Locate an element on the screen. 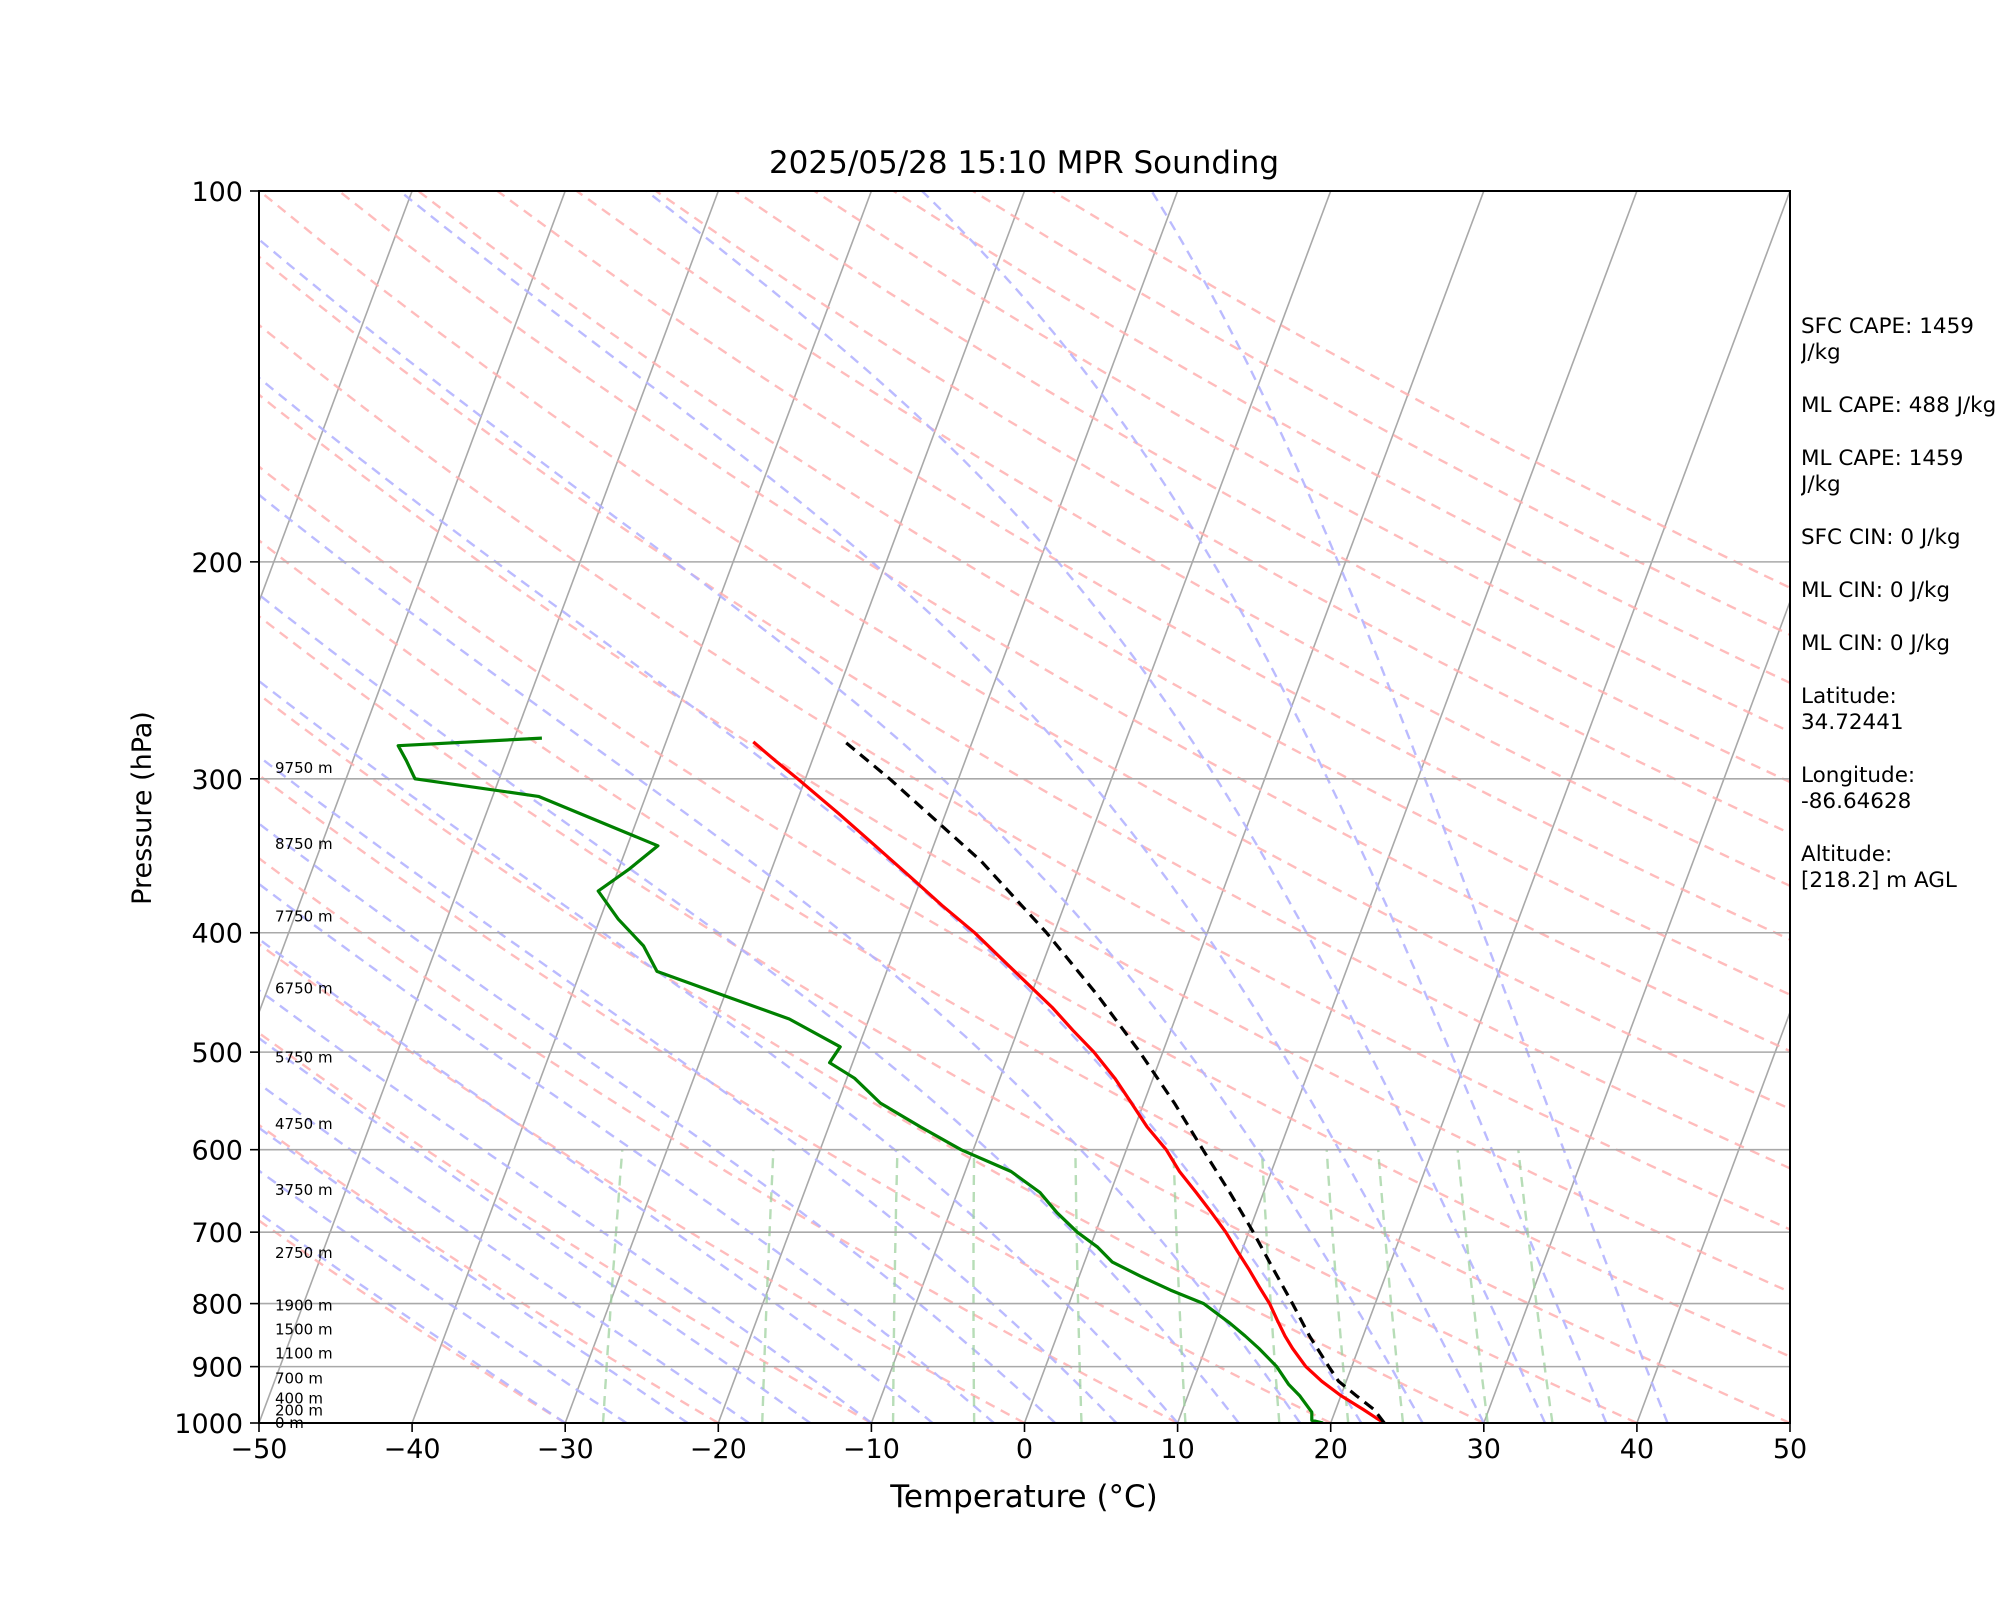 Image resolution: width=2000 pixels, height=1600 pixels. altitude-text: Altitude: [218.2] m AGL is located at coordinates (1879, 867).